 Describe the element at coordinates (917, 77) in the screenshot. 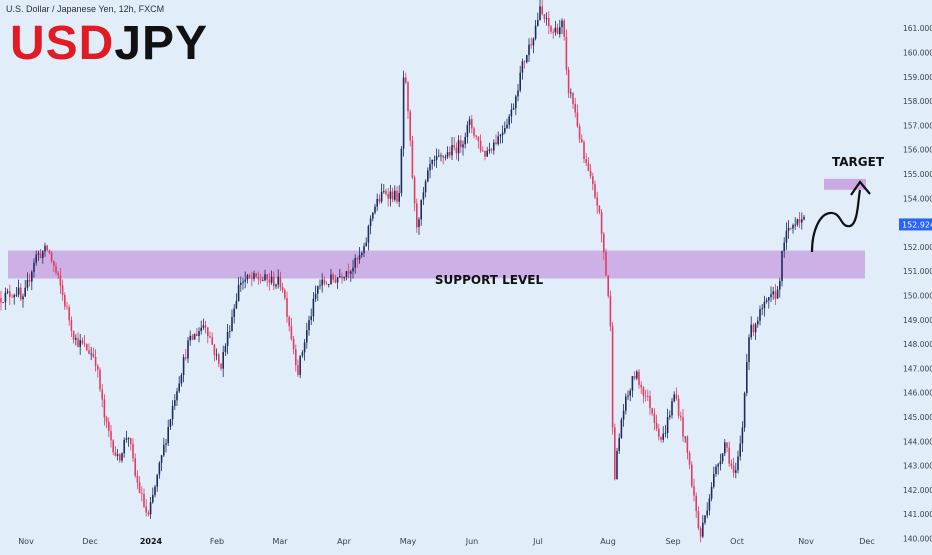

I see `y-tick-label: 159.000` at that location.